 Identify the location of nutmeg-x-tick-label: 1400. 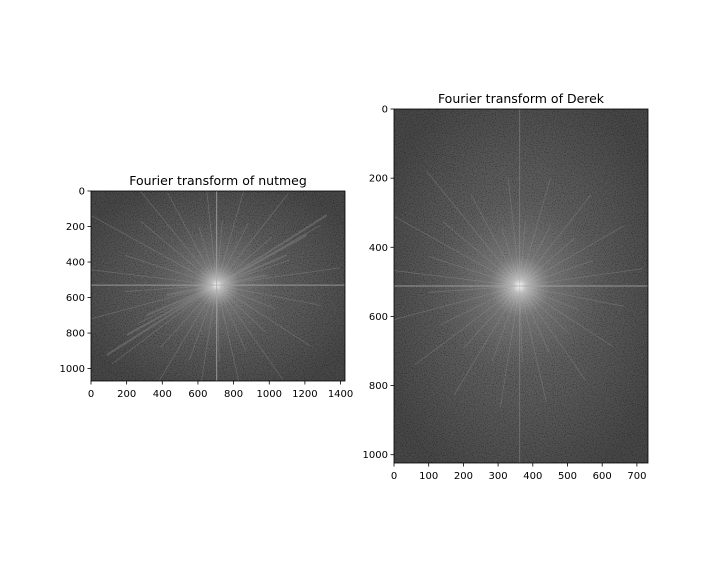
(340, 394).